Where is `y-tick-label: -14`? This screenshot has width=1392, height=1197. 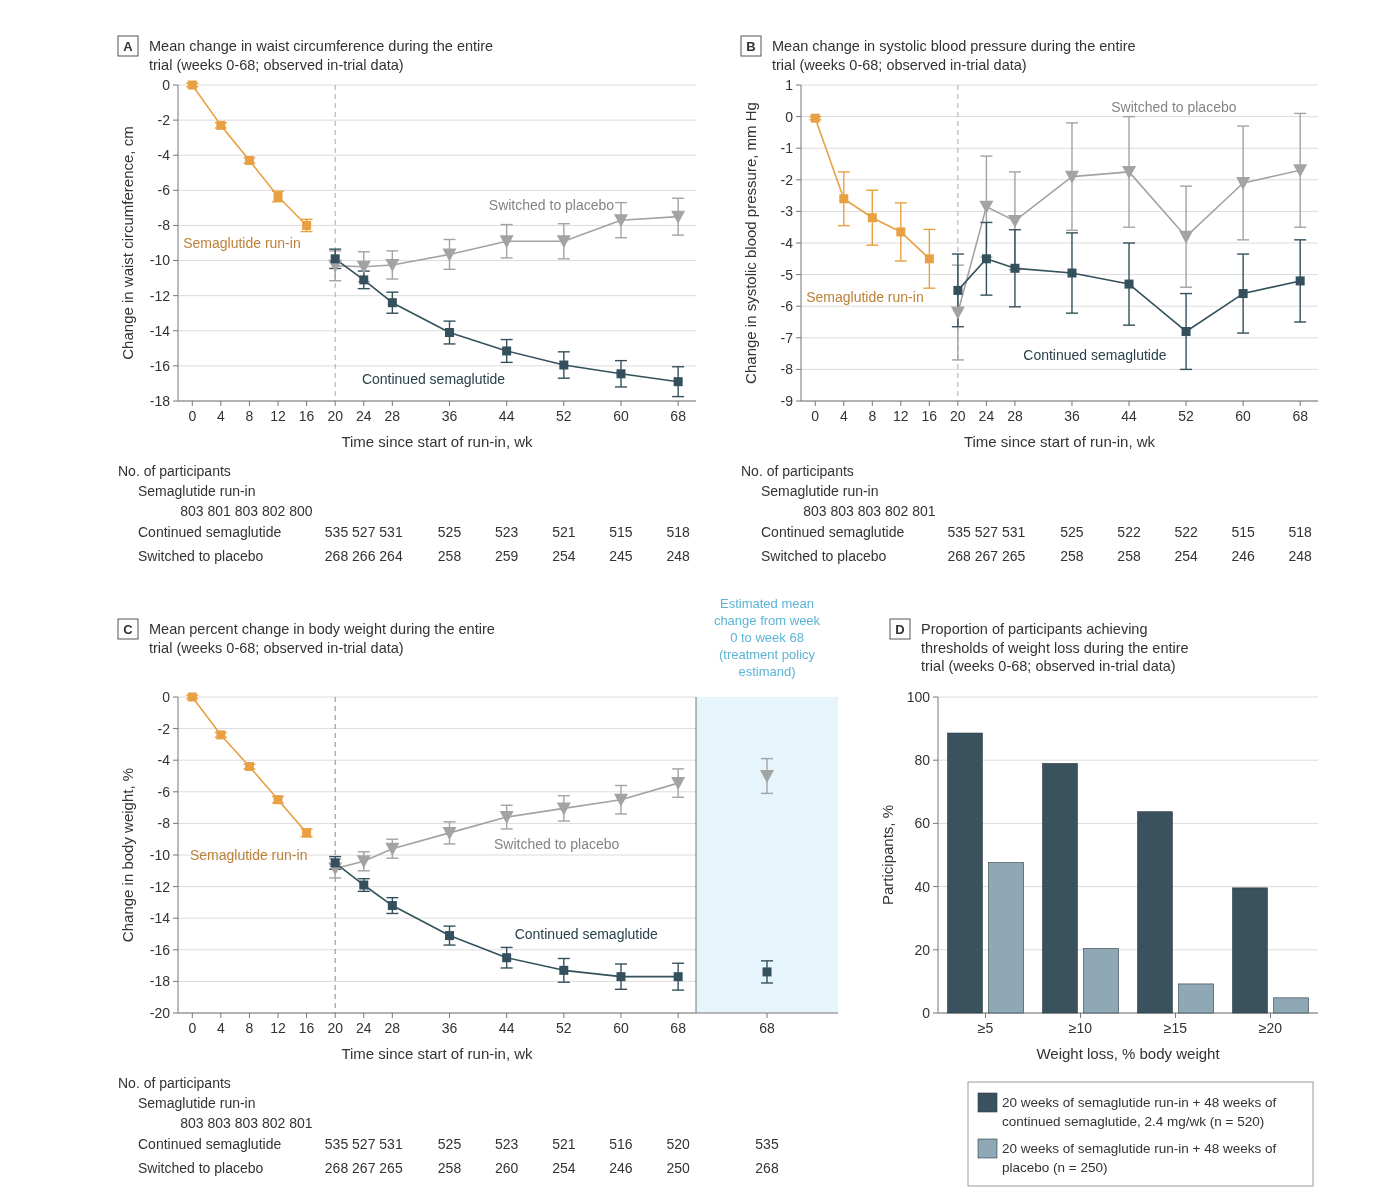 y-tick-label: -14 is located at coordinates (160, 918).